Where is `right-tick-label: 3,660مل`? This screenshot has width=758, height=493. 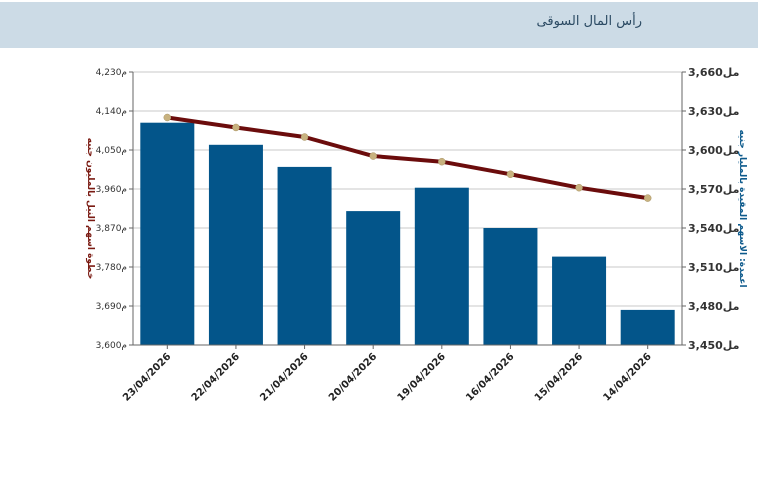 right-tick-label: 3,660مل is located at coordinates (713, 72).